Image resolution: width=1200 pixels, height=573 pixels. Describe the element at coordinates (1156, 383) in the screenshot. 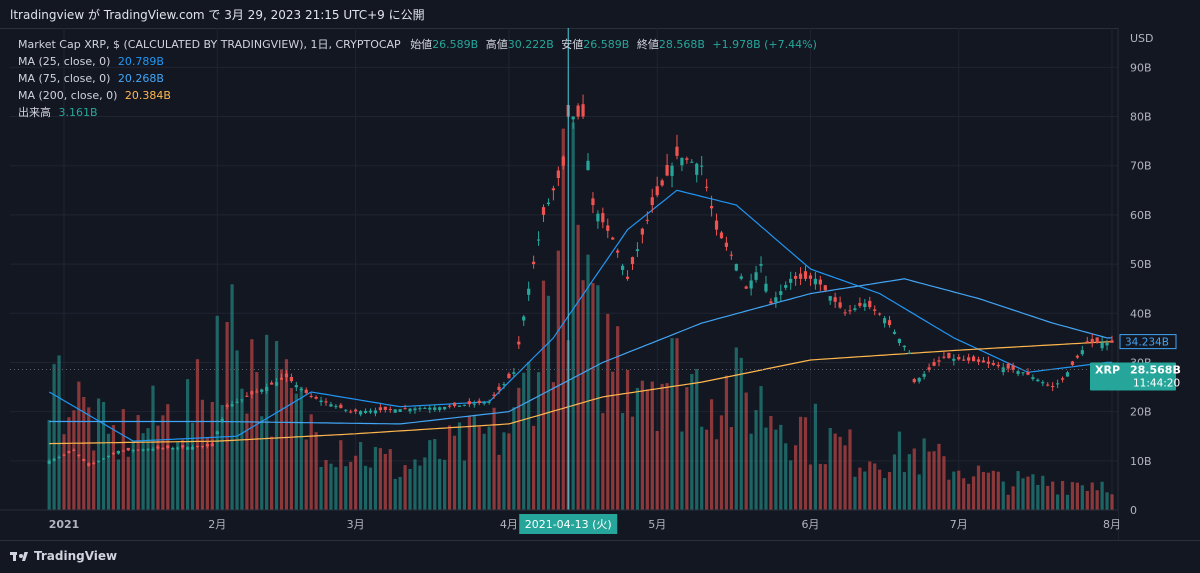

I see `last-price-time: 11:44:20` at that location.